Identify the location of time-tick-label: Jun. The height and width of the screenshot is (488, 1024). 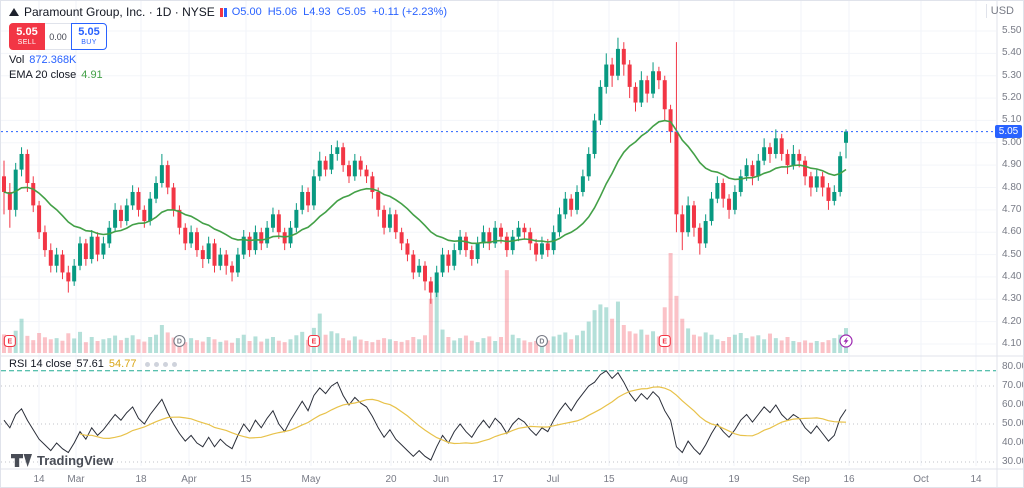
(441, 479).